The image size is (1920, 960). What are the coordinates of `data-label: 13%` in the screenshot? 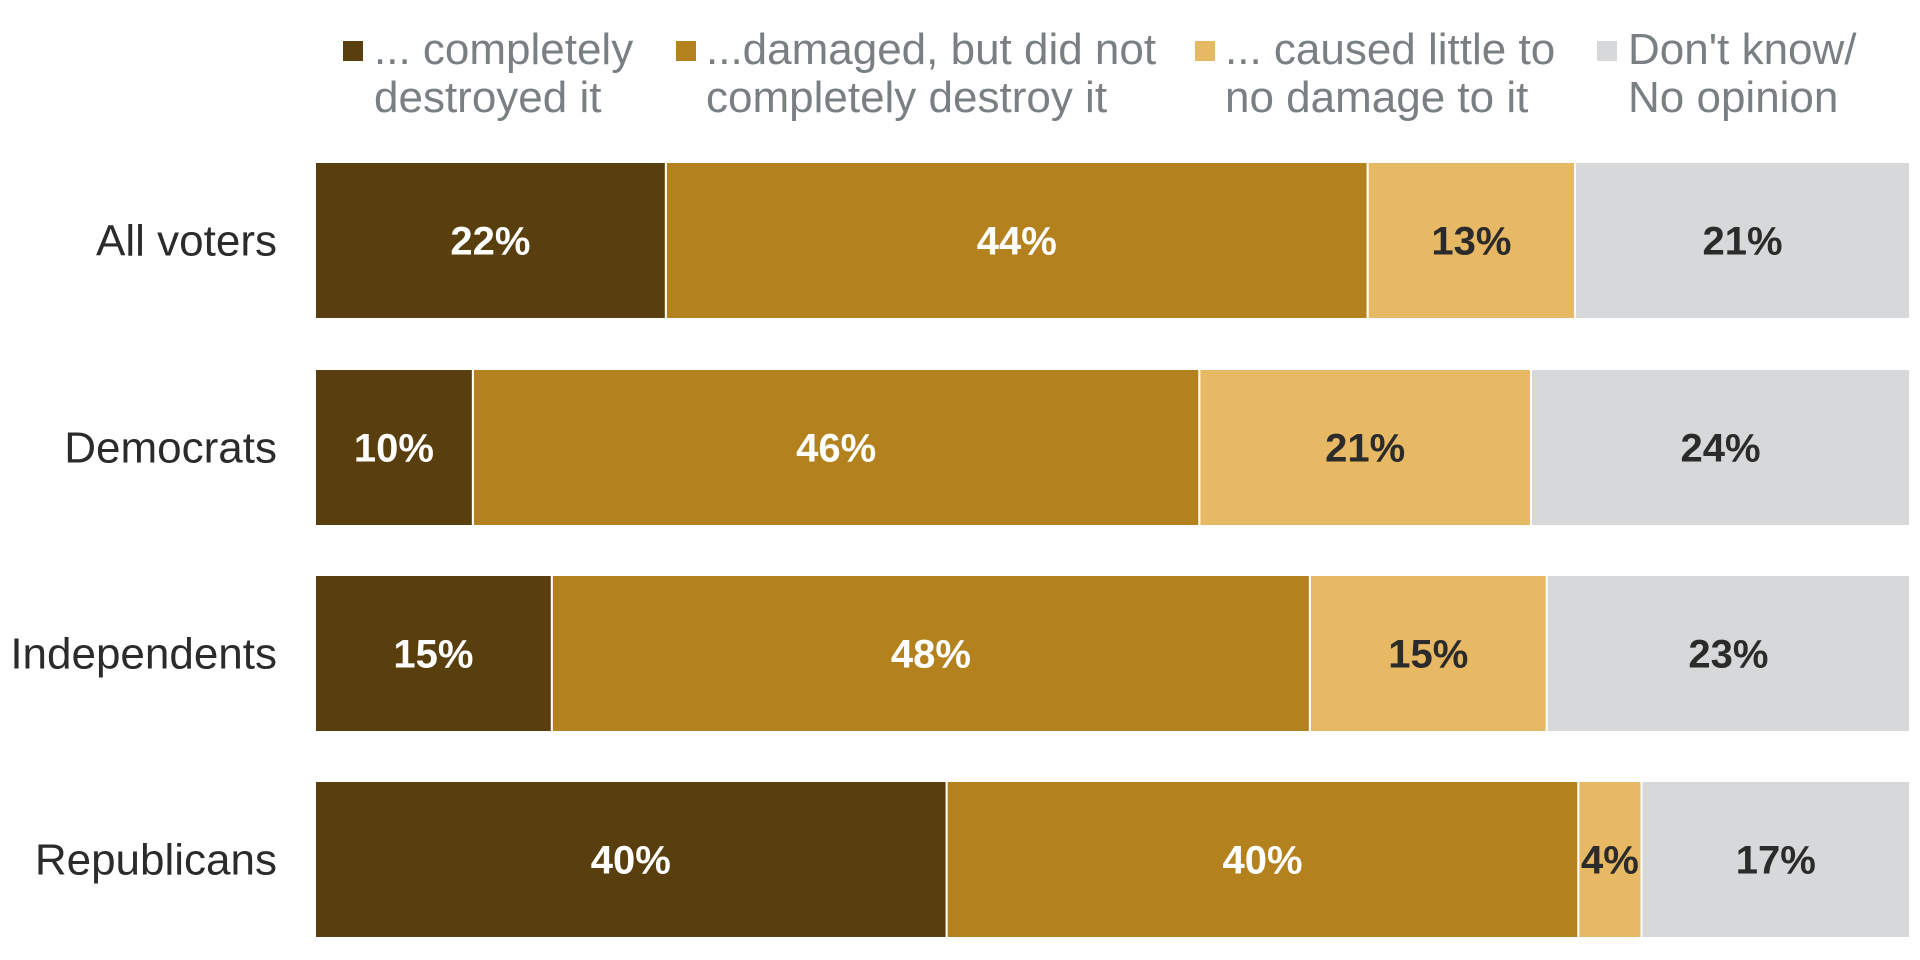 It's located at (1471, 242).